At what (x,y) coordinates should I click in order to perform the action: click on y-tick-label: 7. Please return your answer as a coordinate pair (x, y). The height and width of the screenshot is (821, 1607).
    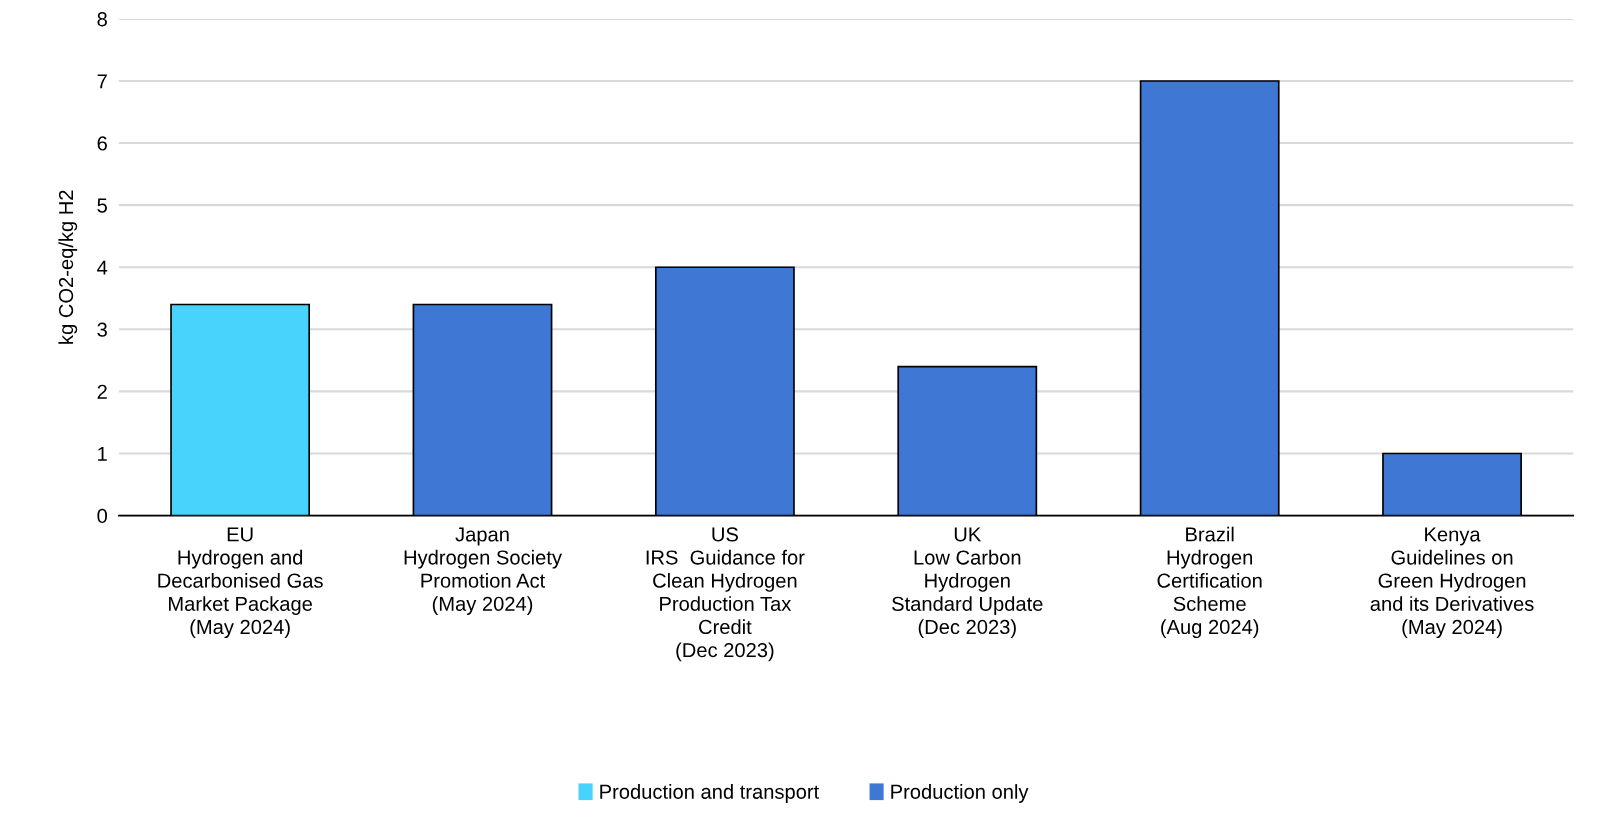
    Looking at the image, I should click on (102, 81).